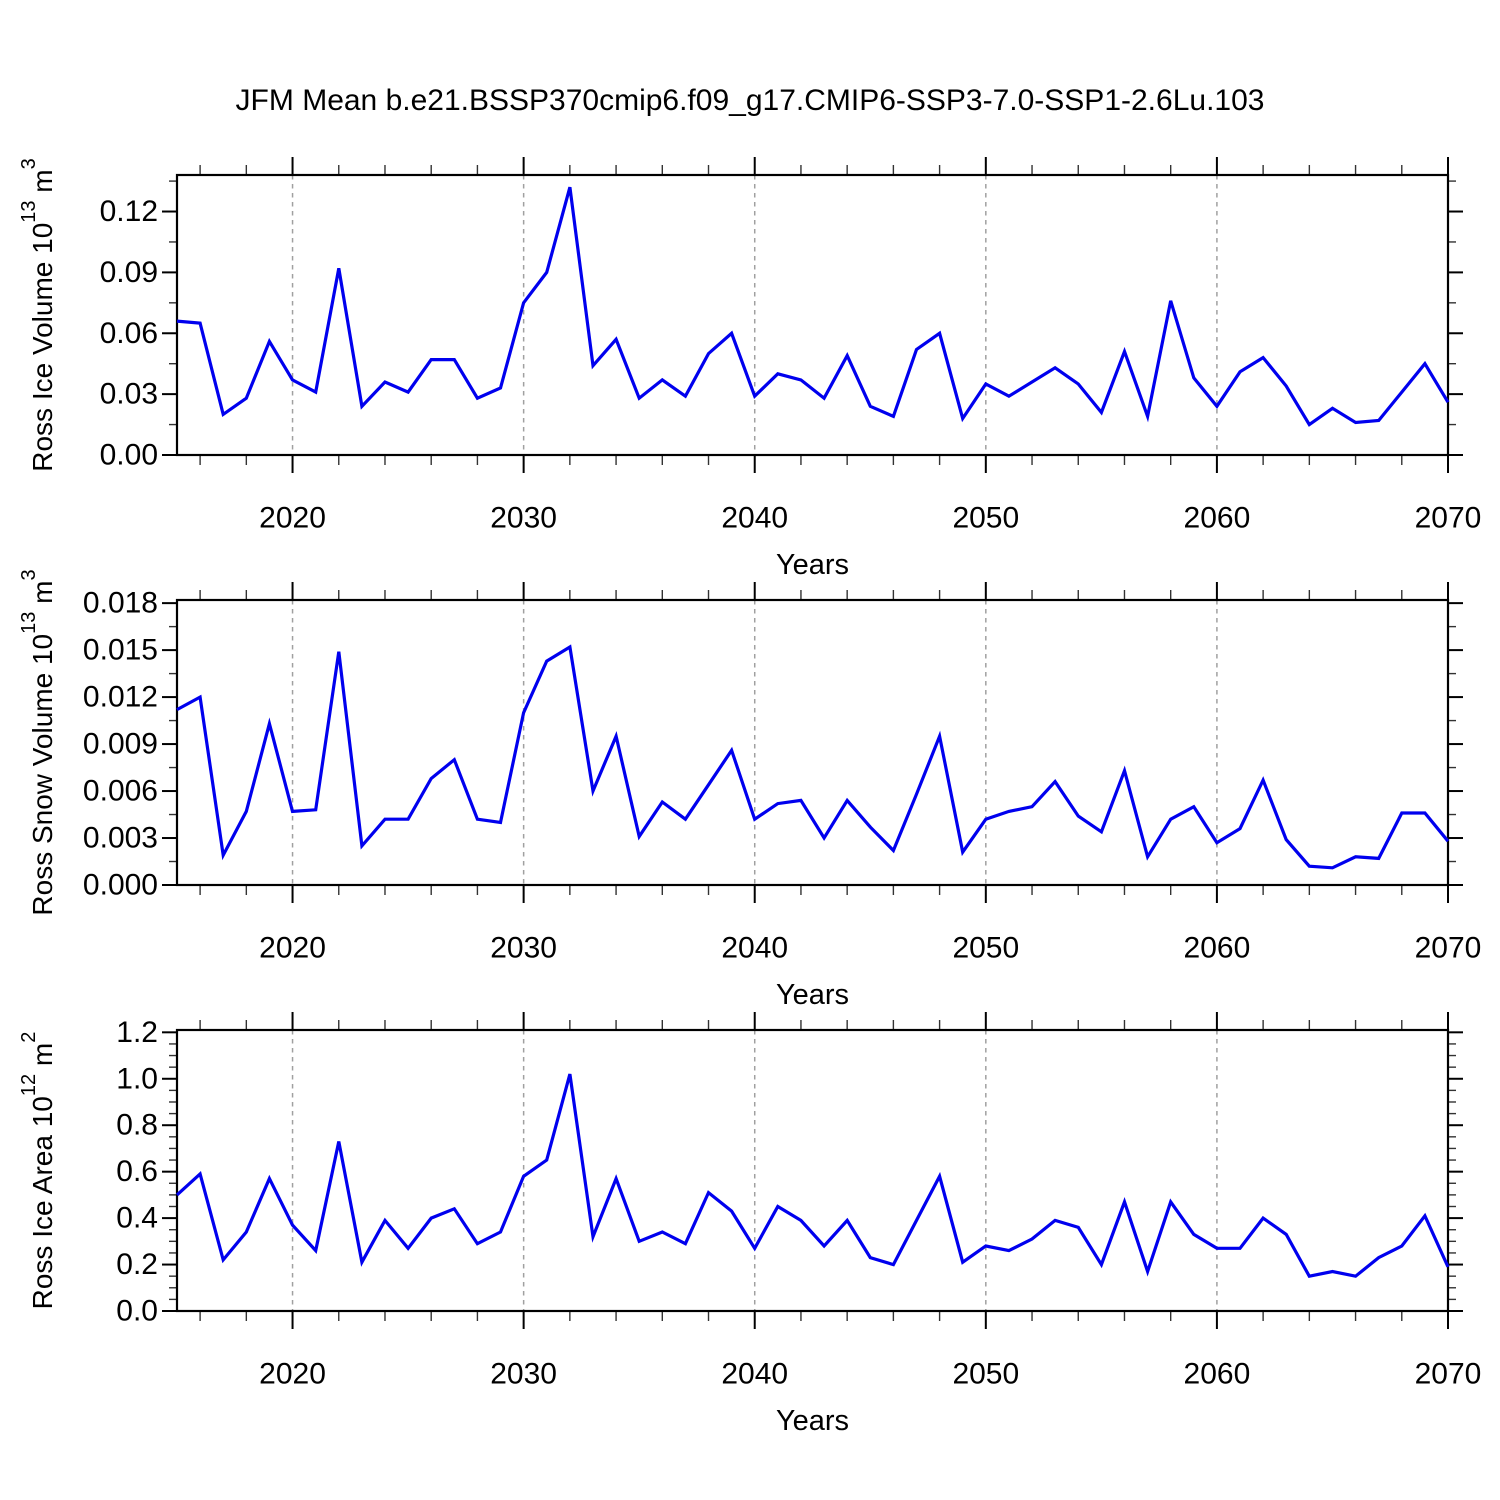 This screenshot has height=1500, width=1500. What do you see at coordinates (38, 315) in the screenshot?
I see `y-axis-title: Ross Ice Volume 1013 m3` at bounding box center [38, 315].